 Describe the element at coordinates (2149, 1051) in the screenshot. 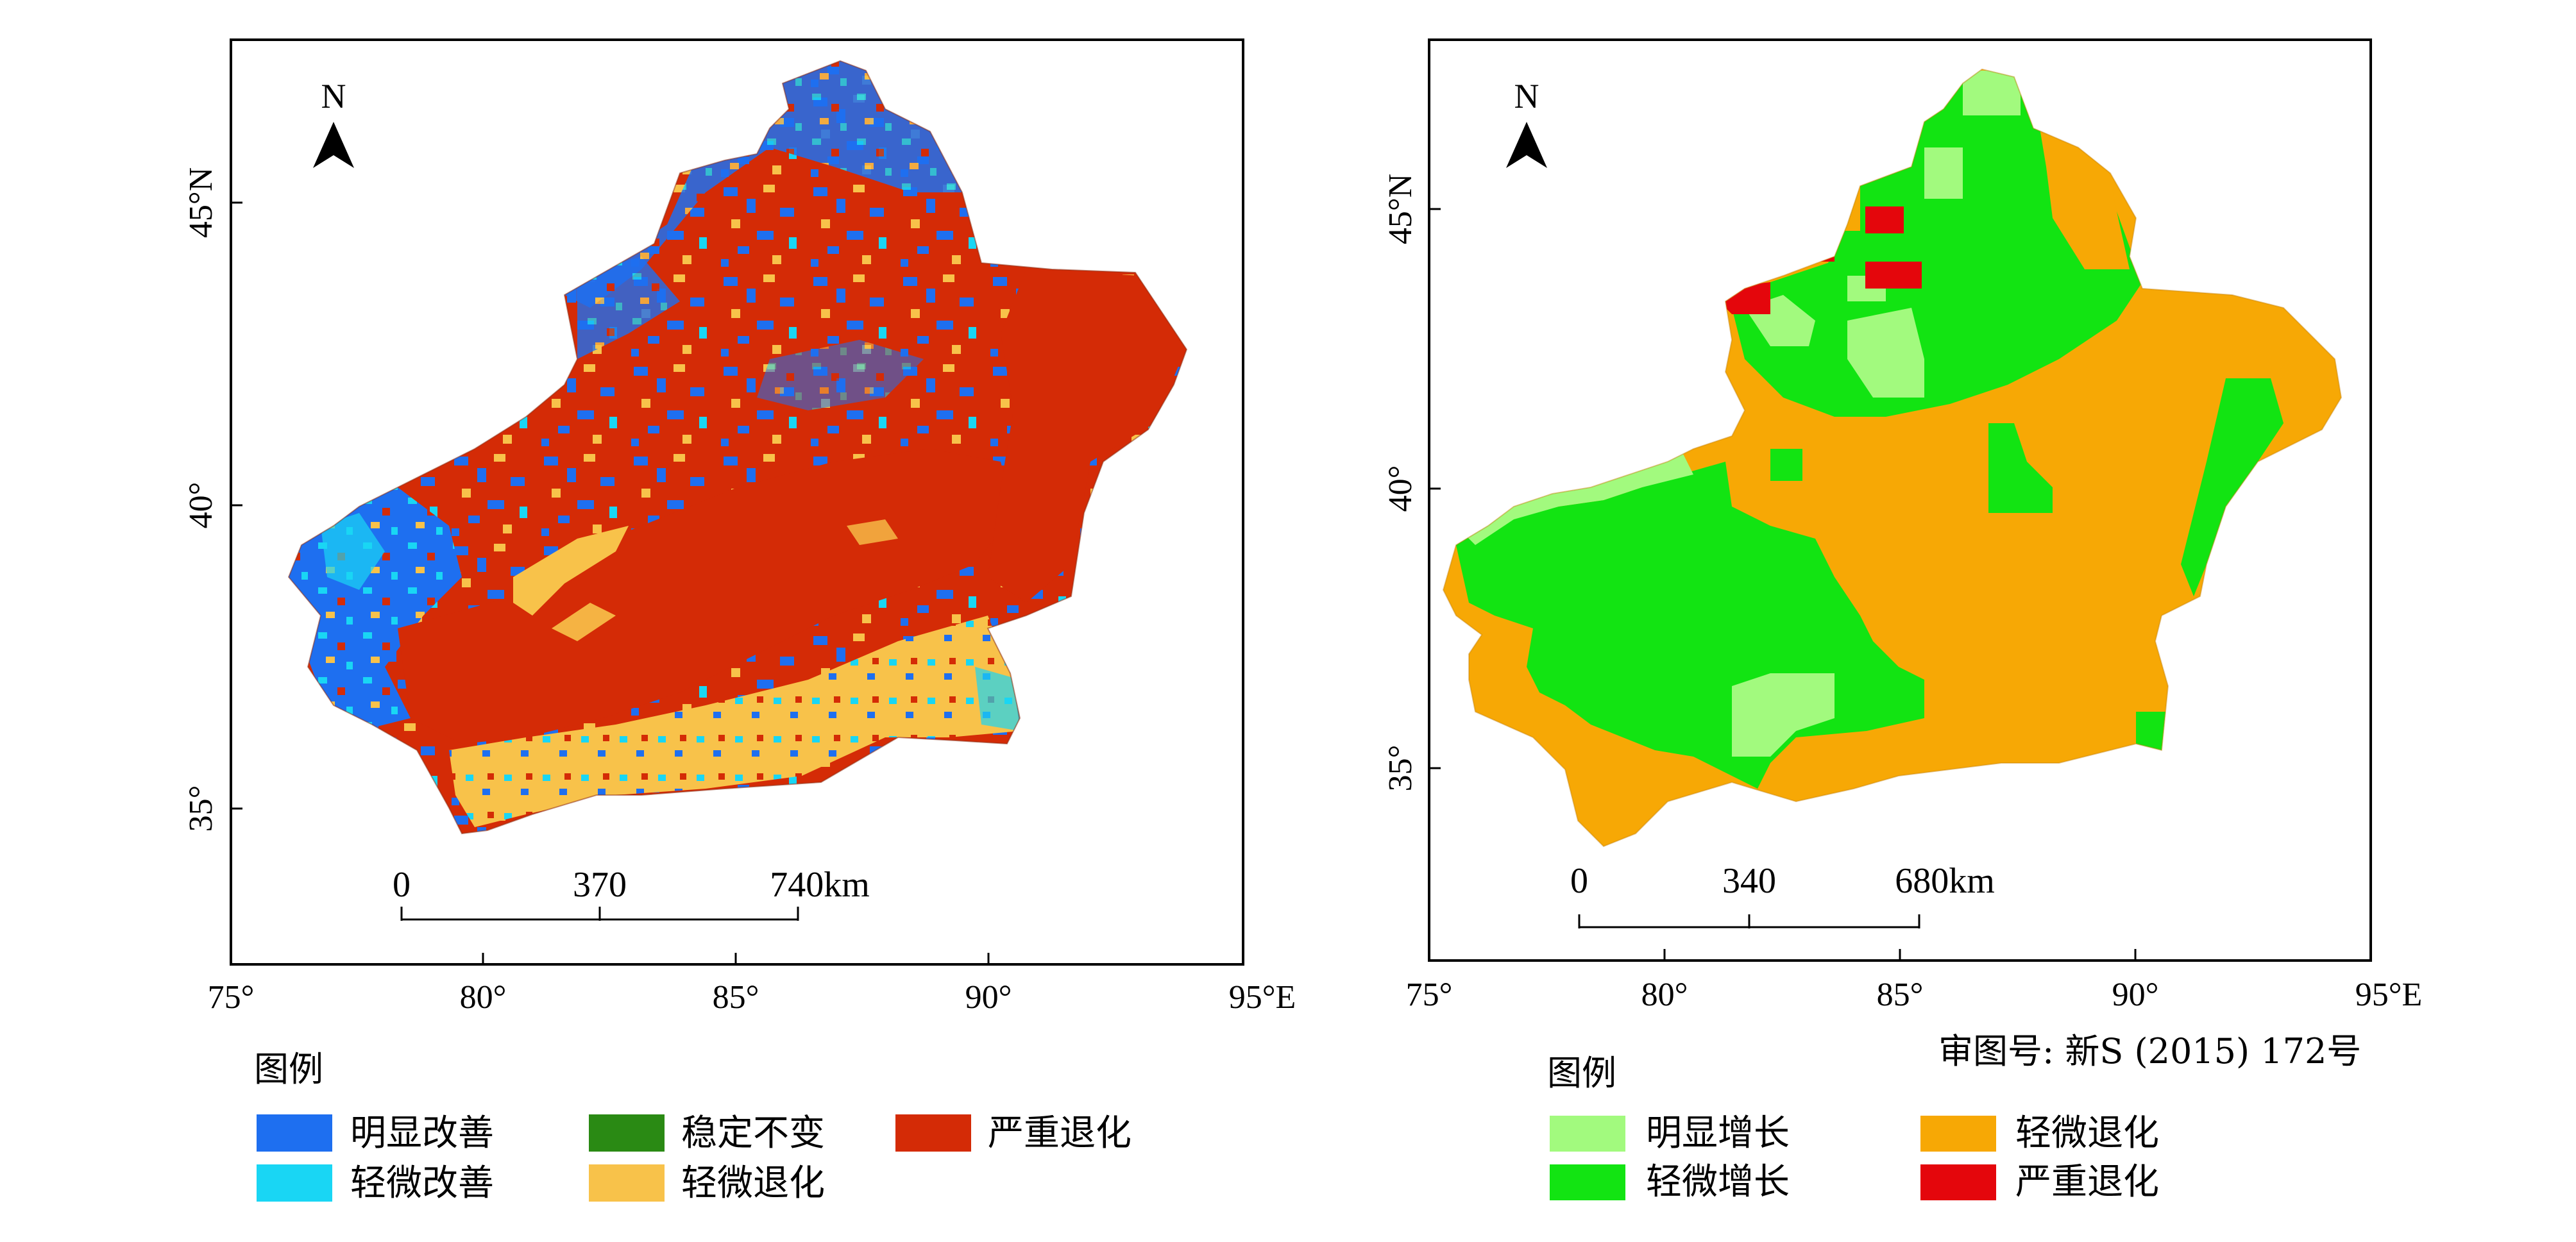

I see `map-approval-number: 审图号: 新S (2015) 172号` at that location.